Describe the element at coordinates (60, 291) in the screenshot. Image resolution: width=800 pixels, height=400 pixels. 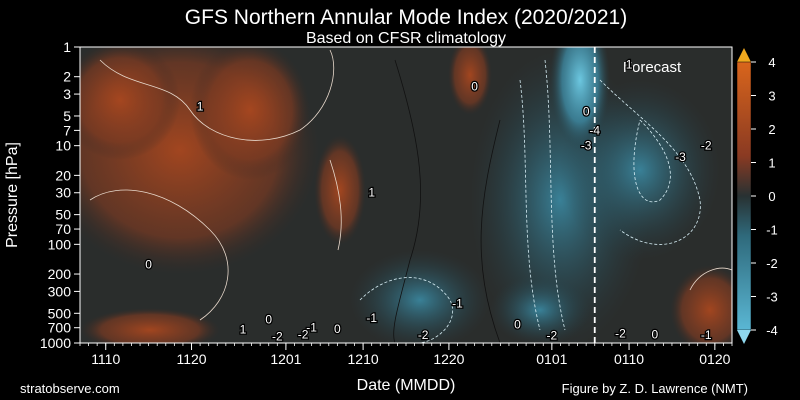
I see `y-tick-label: 300` at that location.